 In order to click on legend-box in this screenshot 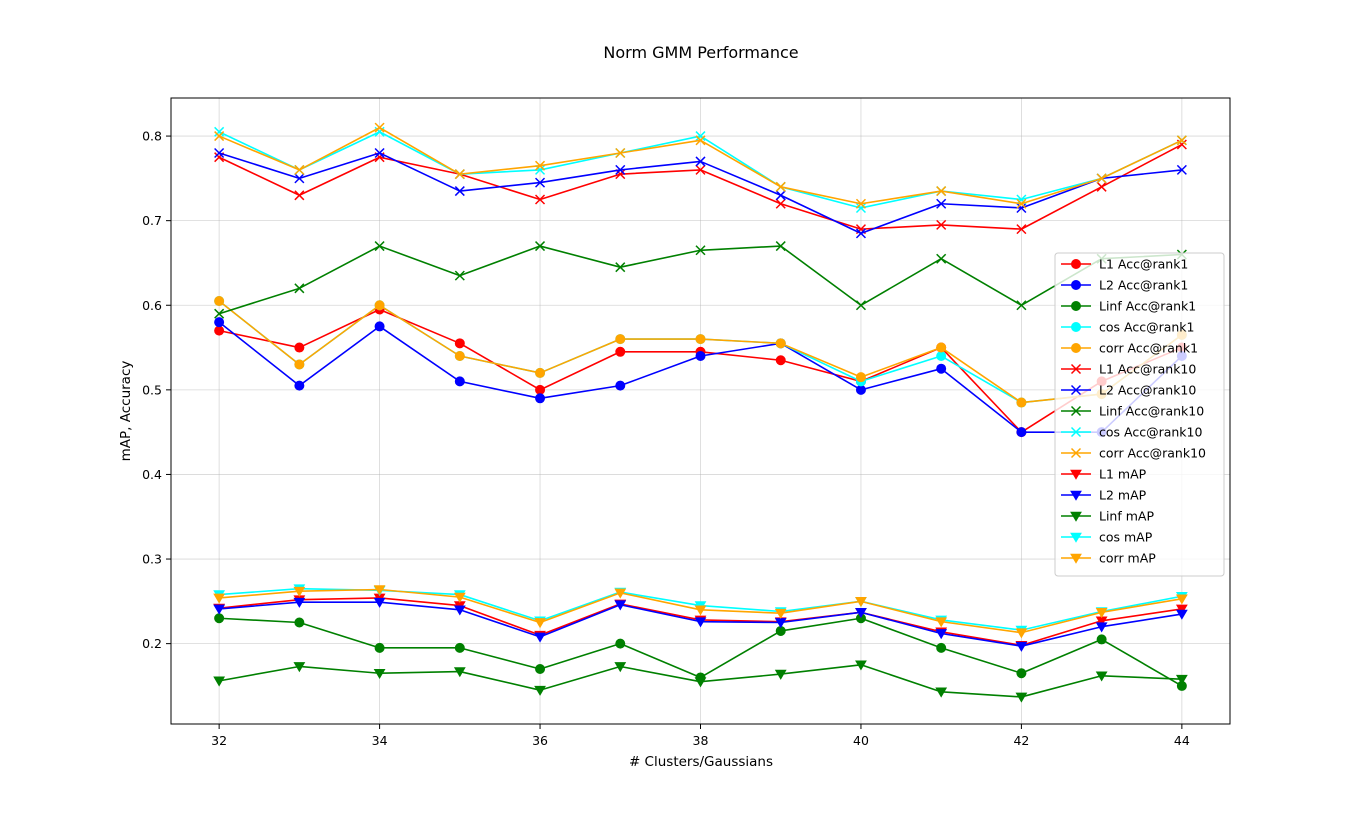, I will do `click(1139, 414)`.